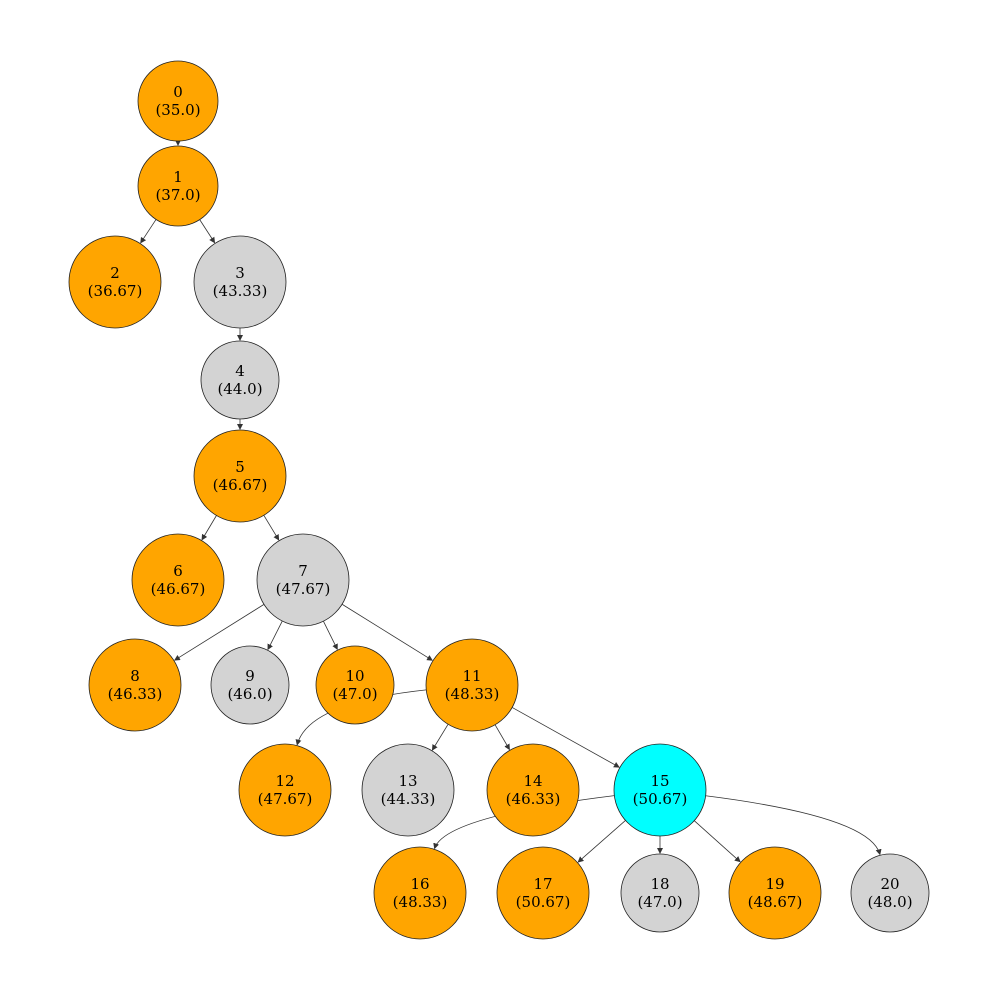 Image resolution: width=997 pixels, height=997 pixels. I want to click on node-id-label: 4, so click(240, 371).